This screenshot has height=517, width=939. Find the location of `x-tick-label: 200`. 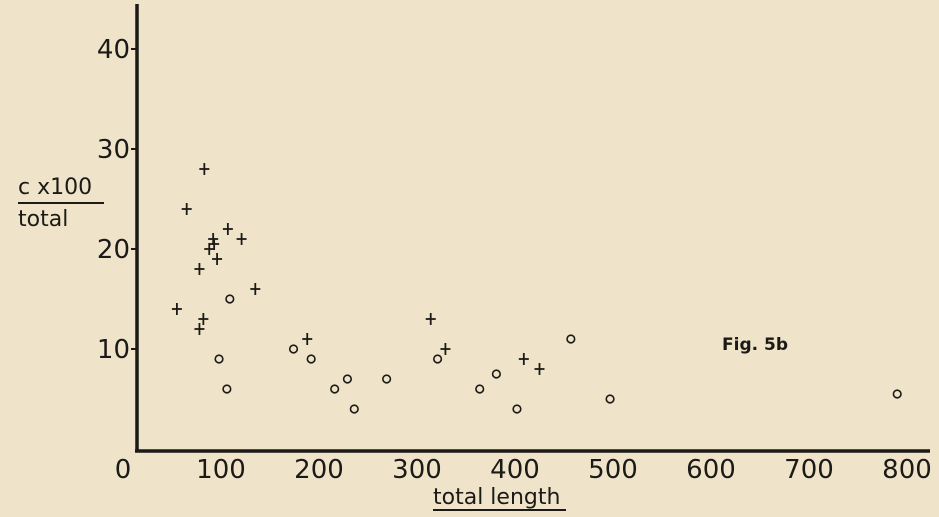

x-tick-label: 200 is located at coordinates (319, 470).